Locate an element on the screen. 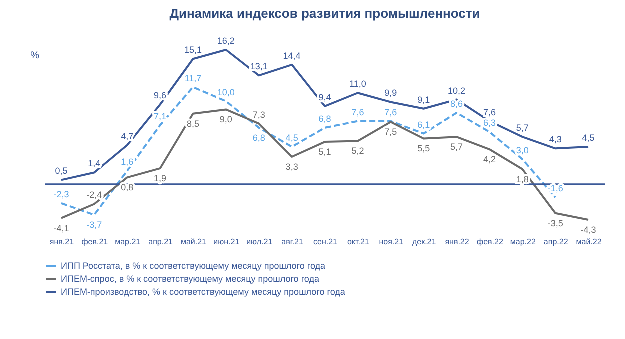  data-label: 15,1 is located at coordinates (193, 50).